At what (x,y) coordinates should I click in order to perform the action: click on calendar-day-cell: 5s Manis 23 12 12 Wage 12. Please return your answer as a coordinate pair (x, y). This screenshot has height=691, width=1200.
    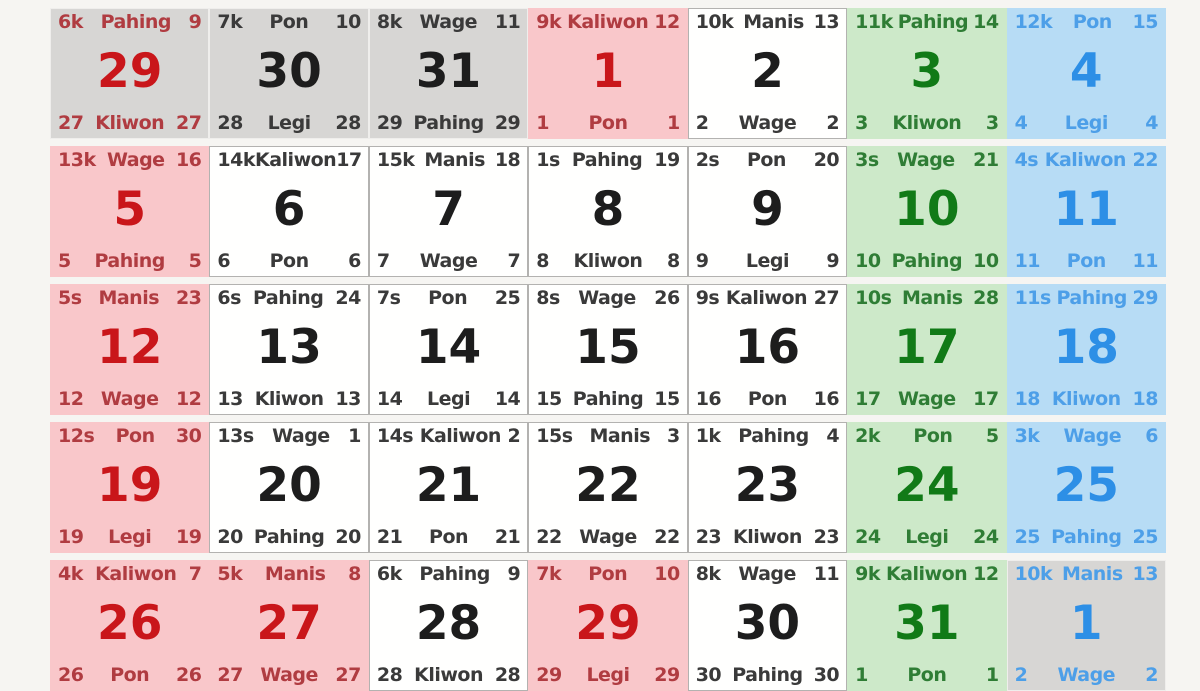
    Looking at the image, I should click on (130, 349).